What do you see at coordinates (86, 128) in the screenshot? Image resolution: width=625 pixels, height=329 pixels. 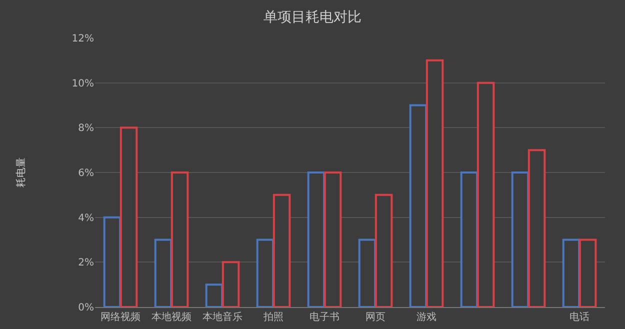 I see `y-tick-label: 8%` at bounding box center [86, 128].